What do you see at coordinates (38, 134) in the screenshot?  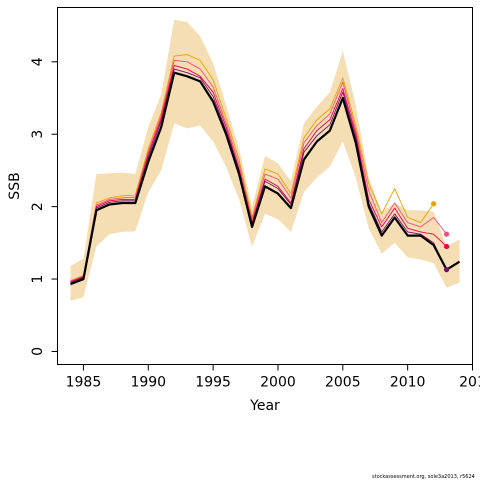 I see `y-tick-label: 3` at bounding box center [38, 134].